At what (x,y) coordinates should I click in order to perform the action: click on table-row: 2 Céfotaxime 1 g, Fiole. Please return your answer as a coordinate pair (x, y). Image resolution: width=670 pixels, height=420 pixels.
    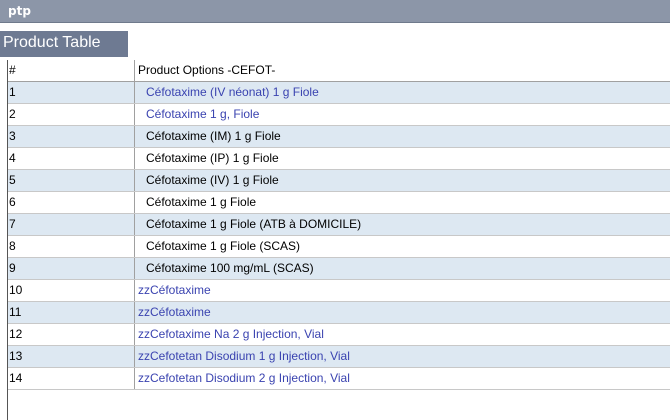
    Looking at the image, I should click on (339, 115).